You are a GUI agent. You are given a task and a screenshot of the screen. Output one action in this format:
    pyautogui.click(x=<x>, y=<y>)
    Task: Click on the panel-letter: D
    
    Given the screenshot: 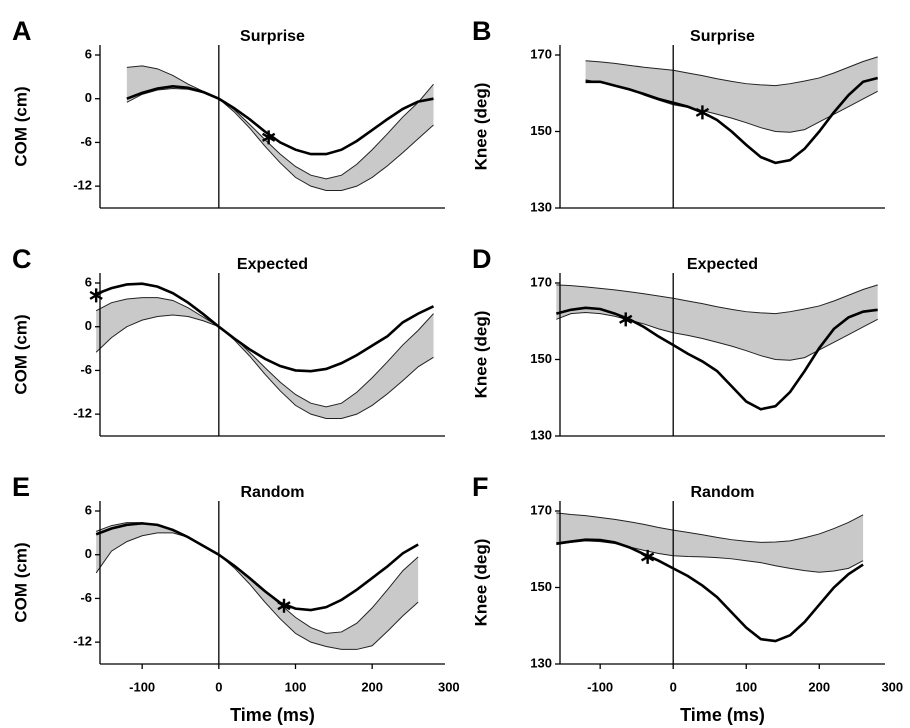 What is the action you would take?
    pyautogui.click(x=482, y=259)
    